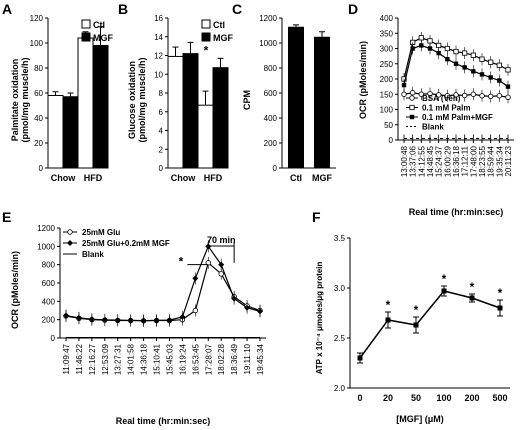  What do you see at coordinates (92, 359) in the screenshot?
I see `panel-e-x-tick-label: 12:16:27` at bounding box center [92, 359].